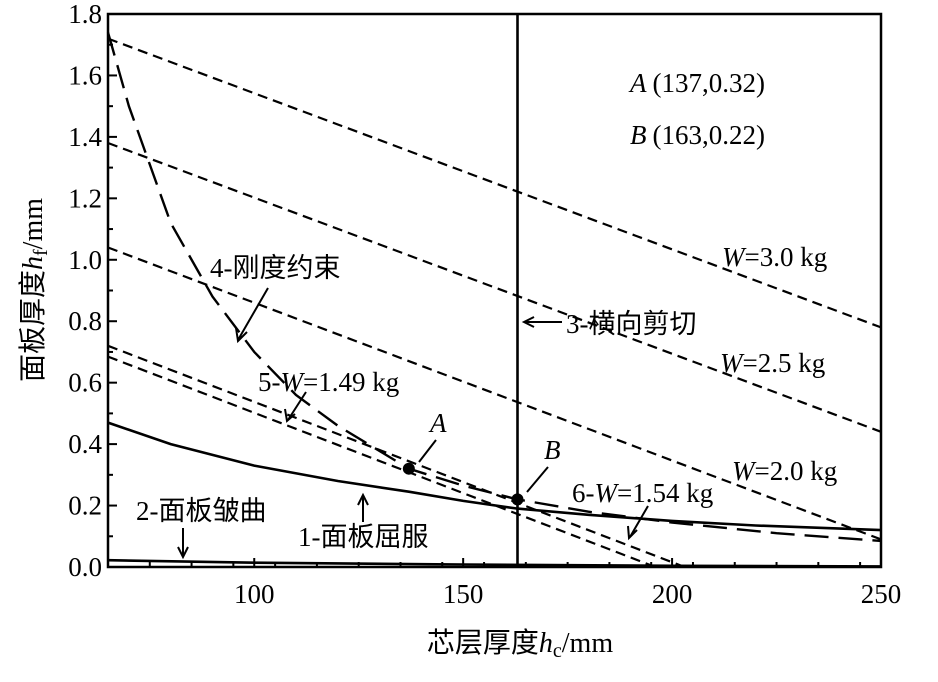 The image size is (938, 682). I want to click on x-tick-label: 250, so click(881, 594).